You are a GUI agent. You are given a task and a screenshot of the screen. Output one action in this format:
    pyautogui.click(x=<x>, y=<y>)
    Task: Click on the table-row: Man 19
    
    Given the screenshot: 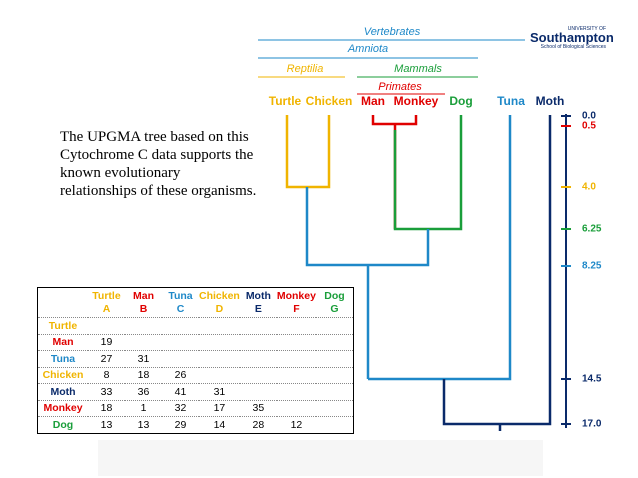 What is the action you would take?
    pyautogui.click(x=195, y=342)
    